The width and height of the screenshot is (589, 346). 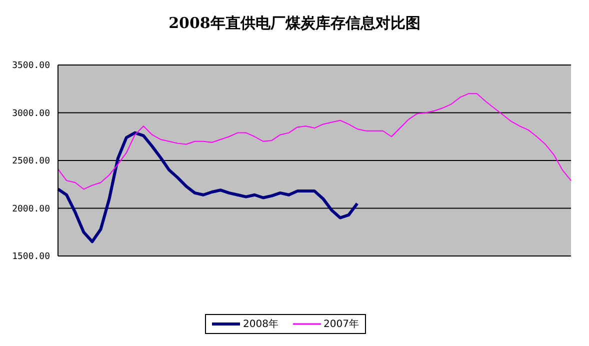 I want to click on y-tick-label: 2500.00, so click(x=31, y=161).